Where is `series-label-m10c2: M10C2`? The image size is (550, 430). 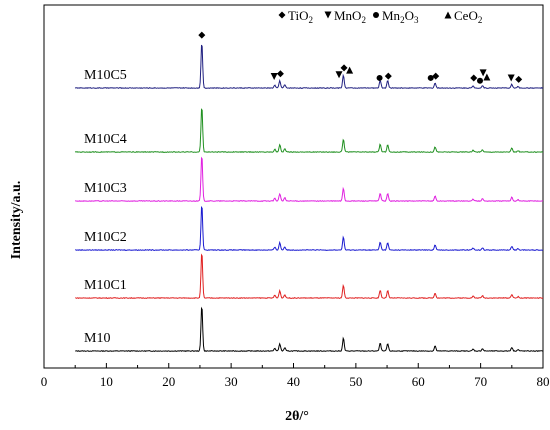
series-label-m10c2: M10C2 is located at coordinates (105, 237).